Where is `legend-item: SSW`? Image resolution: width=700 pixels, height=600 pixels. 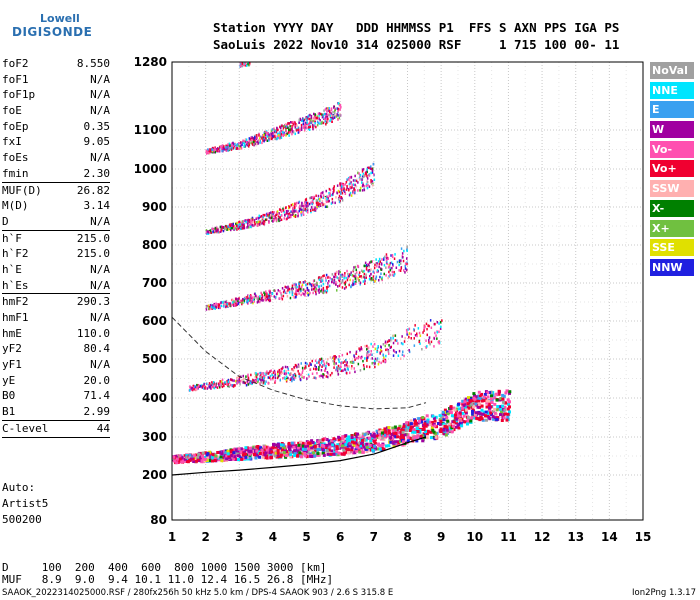
legend-item: SSW is located at coordinates (672, 189).